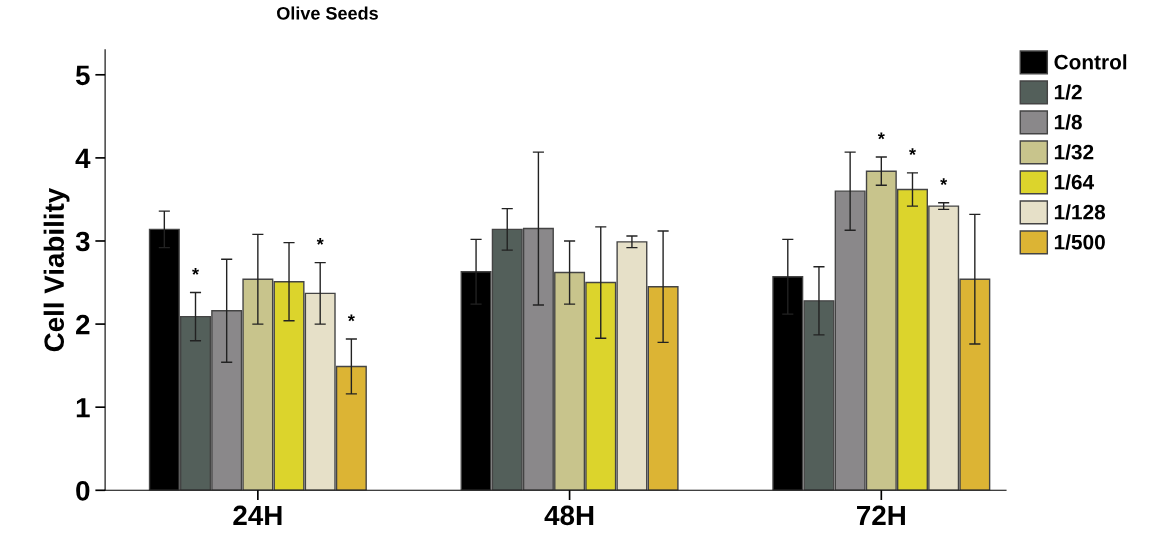 The image size is (1155, 554). I want to click on y-tick-label: 5, so click(82, 75).